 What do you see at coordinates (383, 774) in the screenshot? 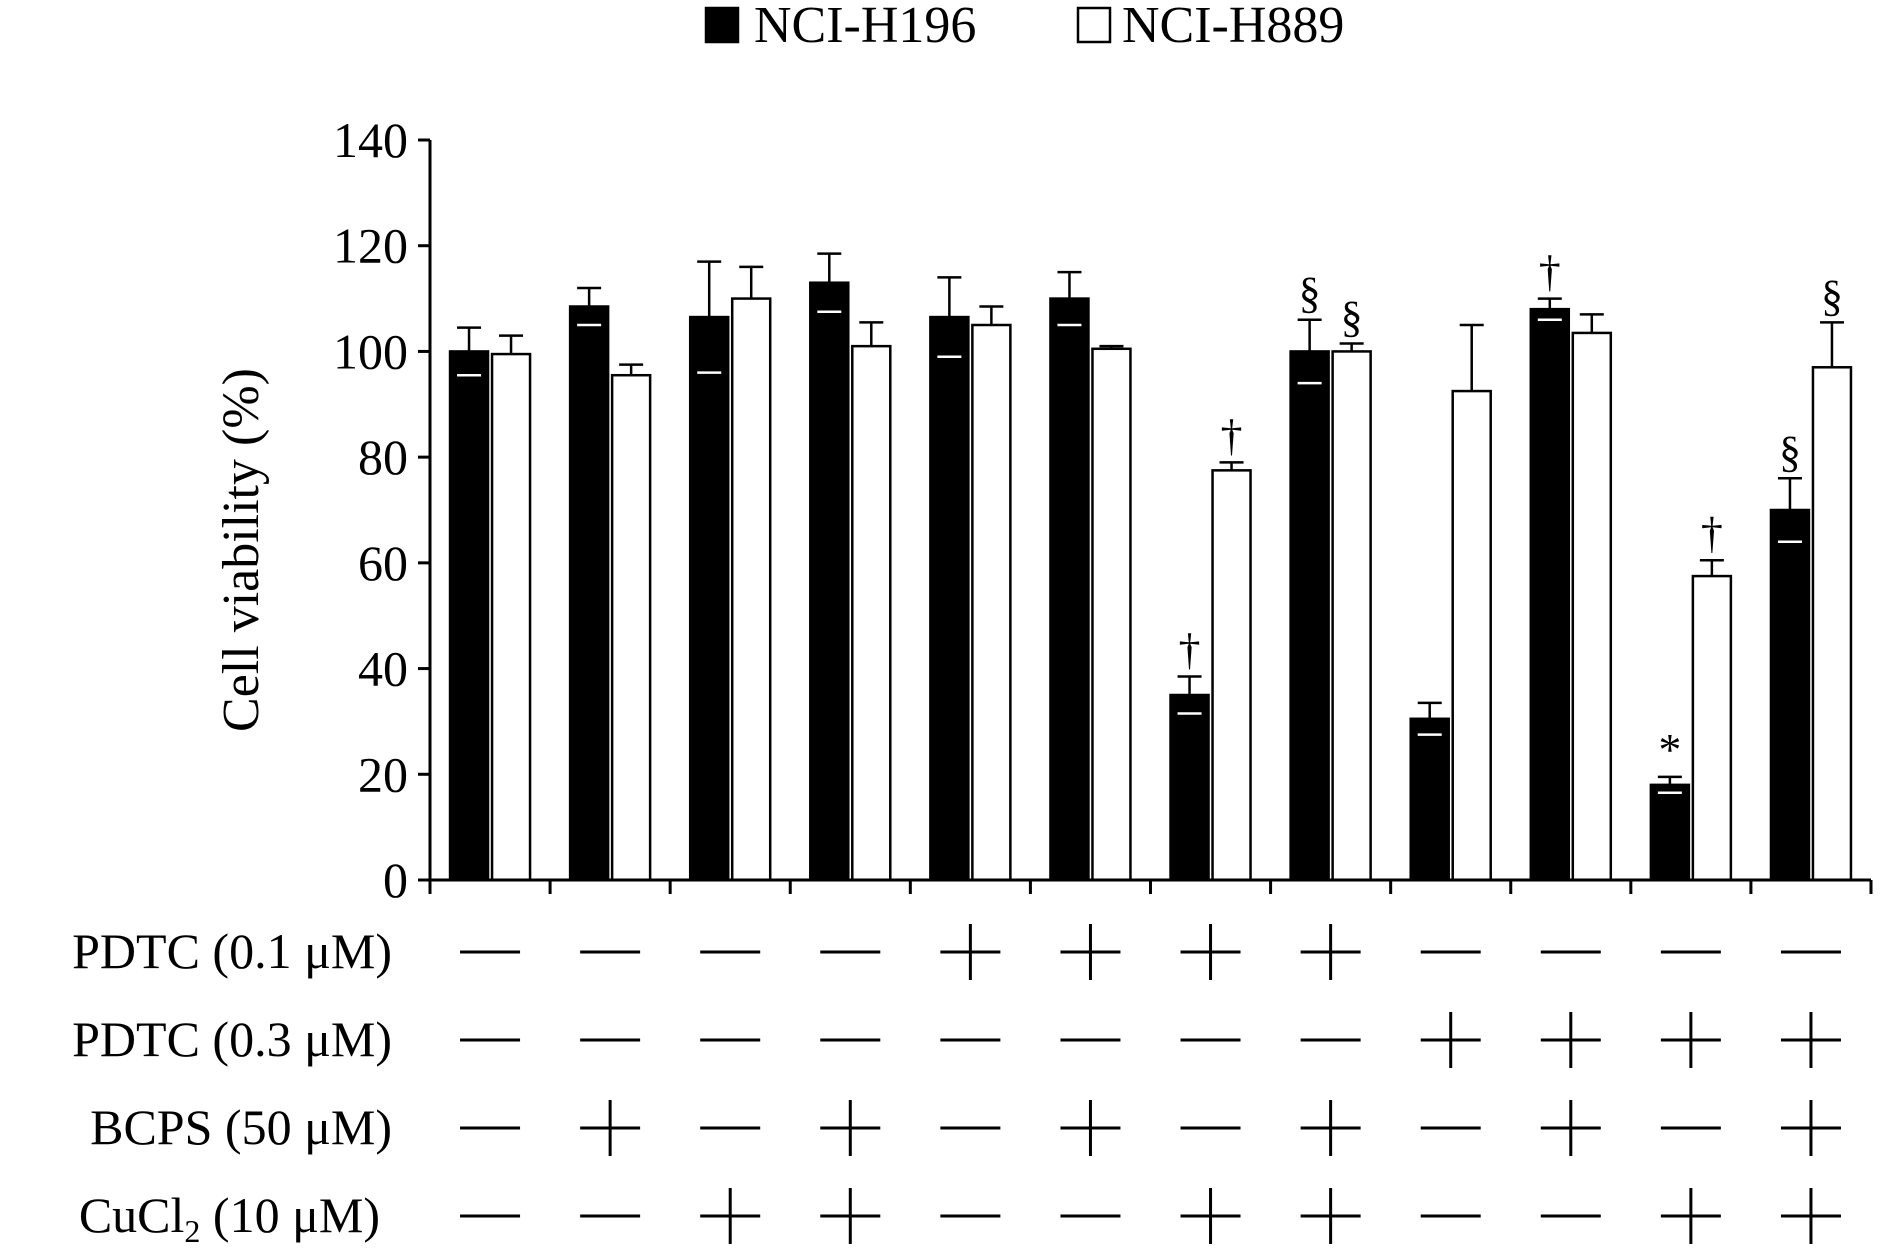
I see `y-tick-label: 20` at bounding box center [383, 774].